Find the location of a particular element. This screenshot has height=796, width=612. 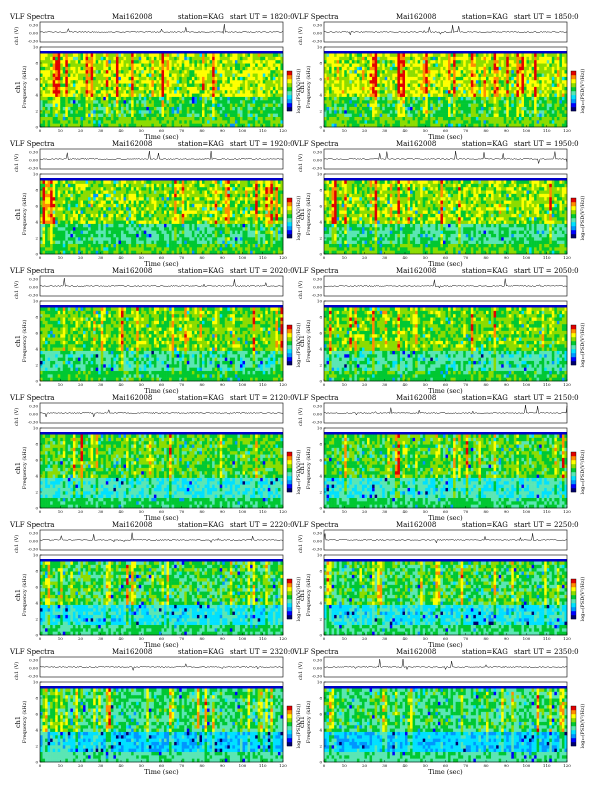

freq-axis-sublabel: Frequency (kHz) is located at coordinates (24, 87).